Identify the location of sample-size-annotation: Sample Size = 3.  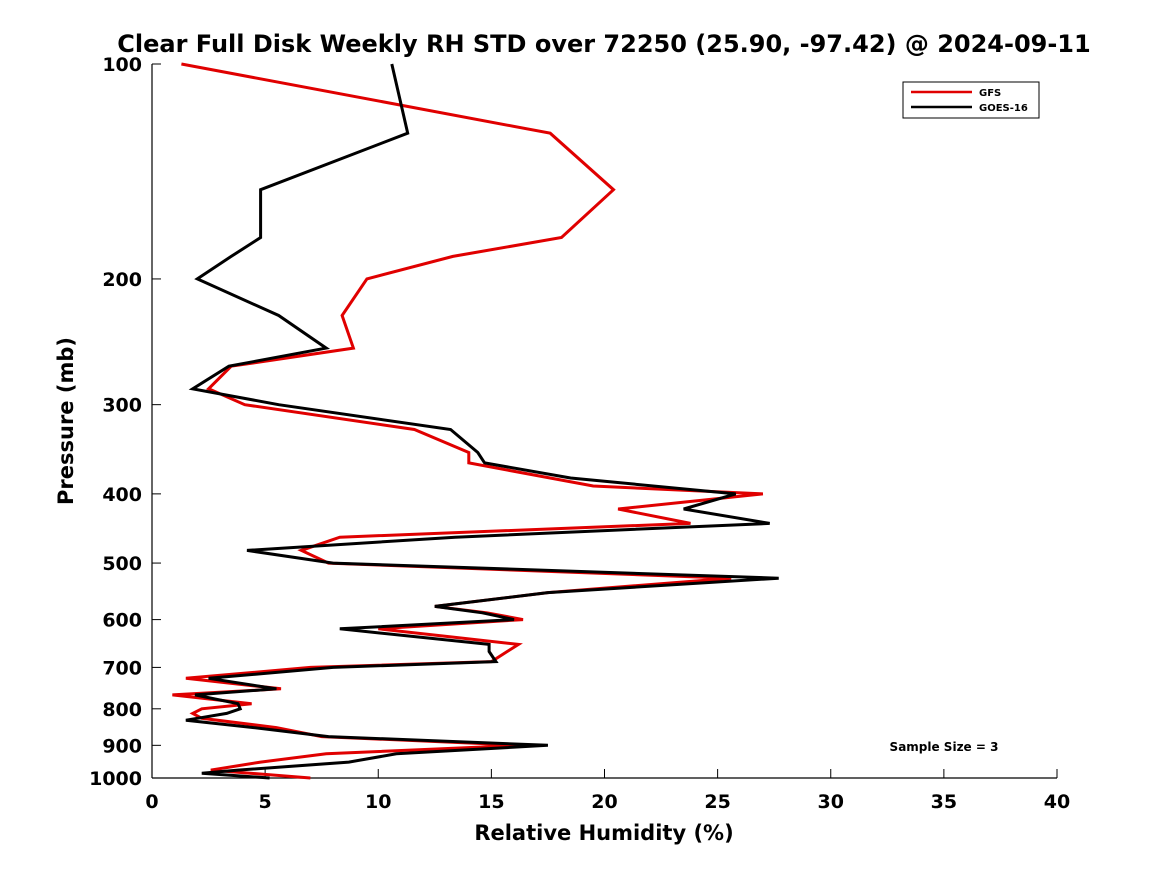
(944, 747).